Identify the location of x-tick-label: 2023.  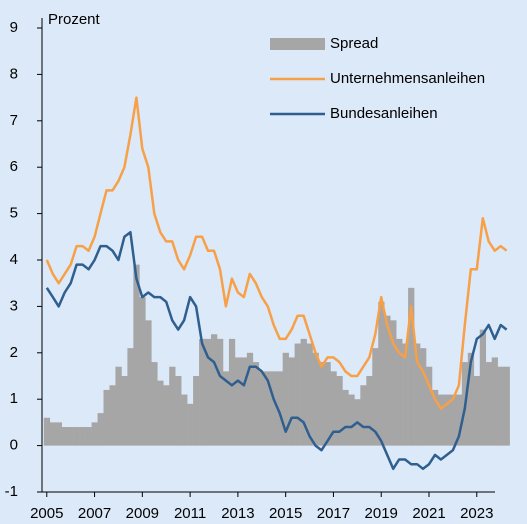
(476, 513).